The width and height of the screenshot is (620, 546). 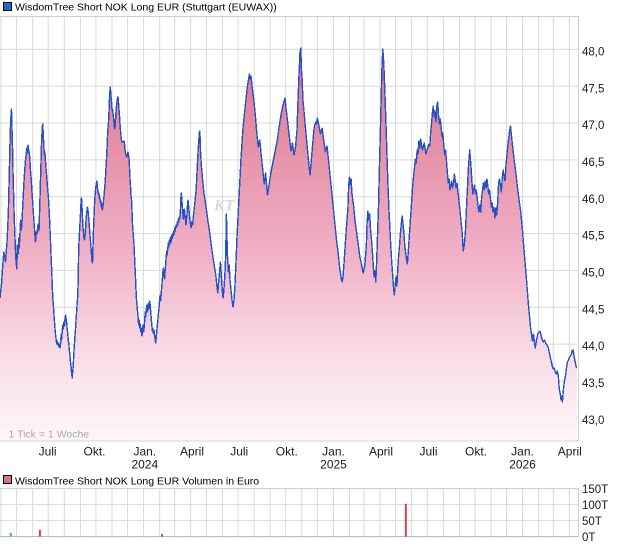 What do you see at coordinates (593, 347) in the screenshot?
I see `svg-text: 44,0` at bounding box center [593, 347].